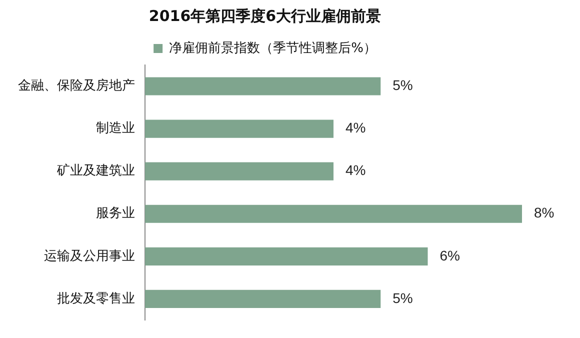  What do you see at coordinates (544, 212) in the screenshot?
I see `data-label: 8%` at bounding box center [544, 212].